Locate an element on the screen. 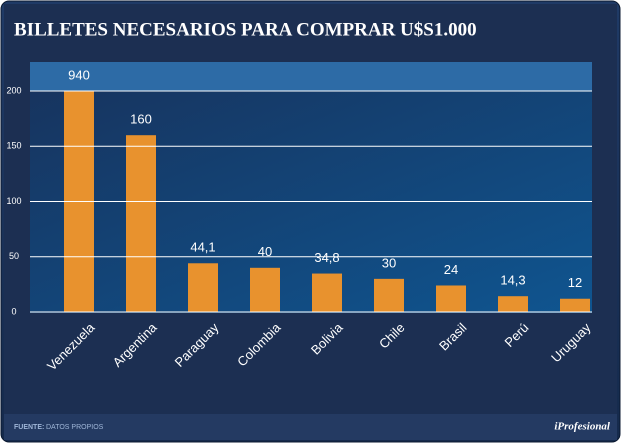 This screenshot has height=448, width=621. value-label: 12 is located at coordinates (575, 282).